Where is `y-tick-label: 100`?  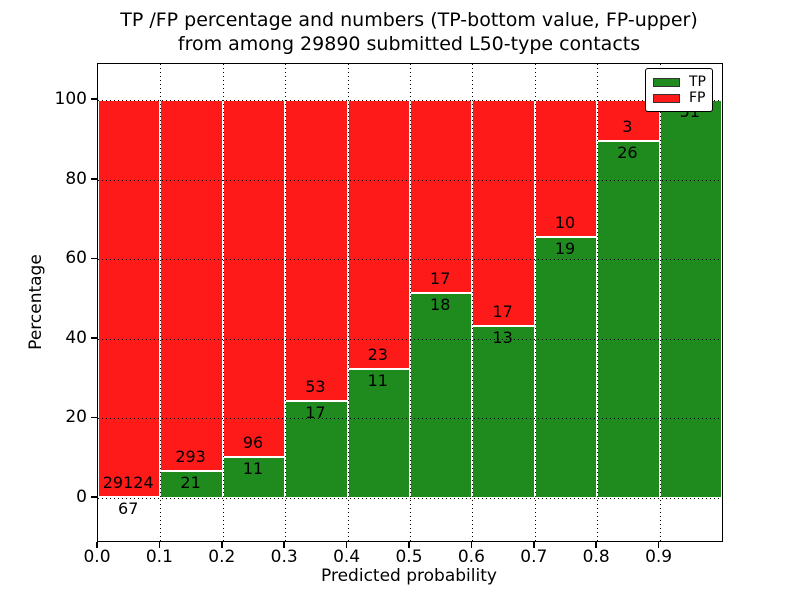 y-tick-label: 100 is located at coordinates (70, 99).